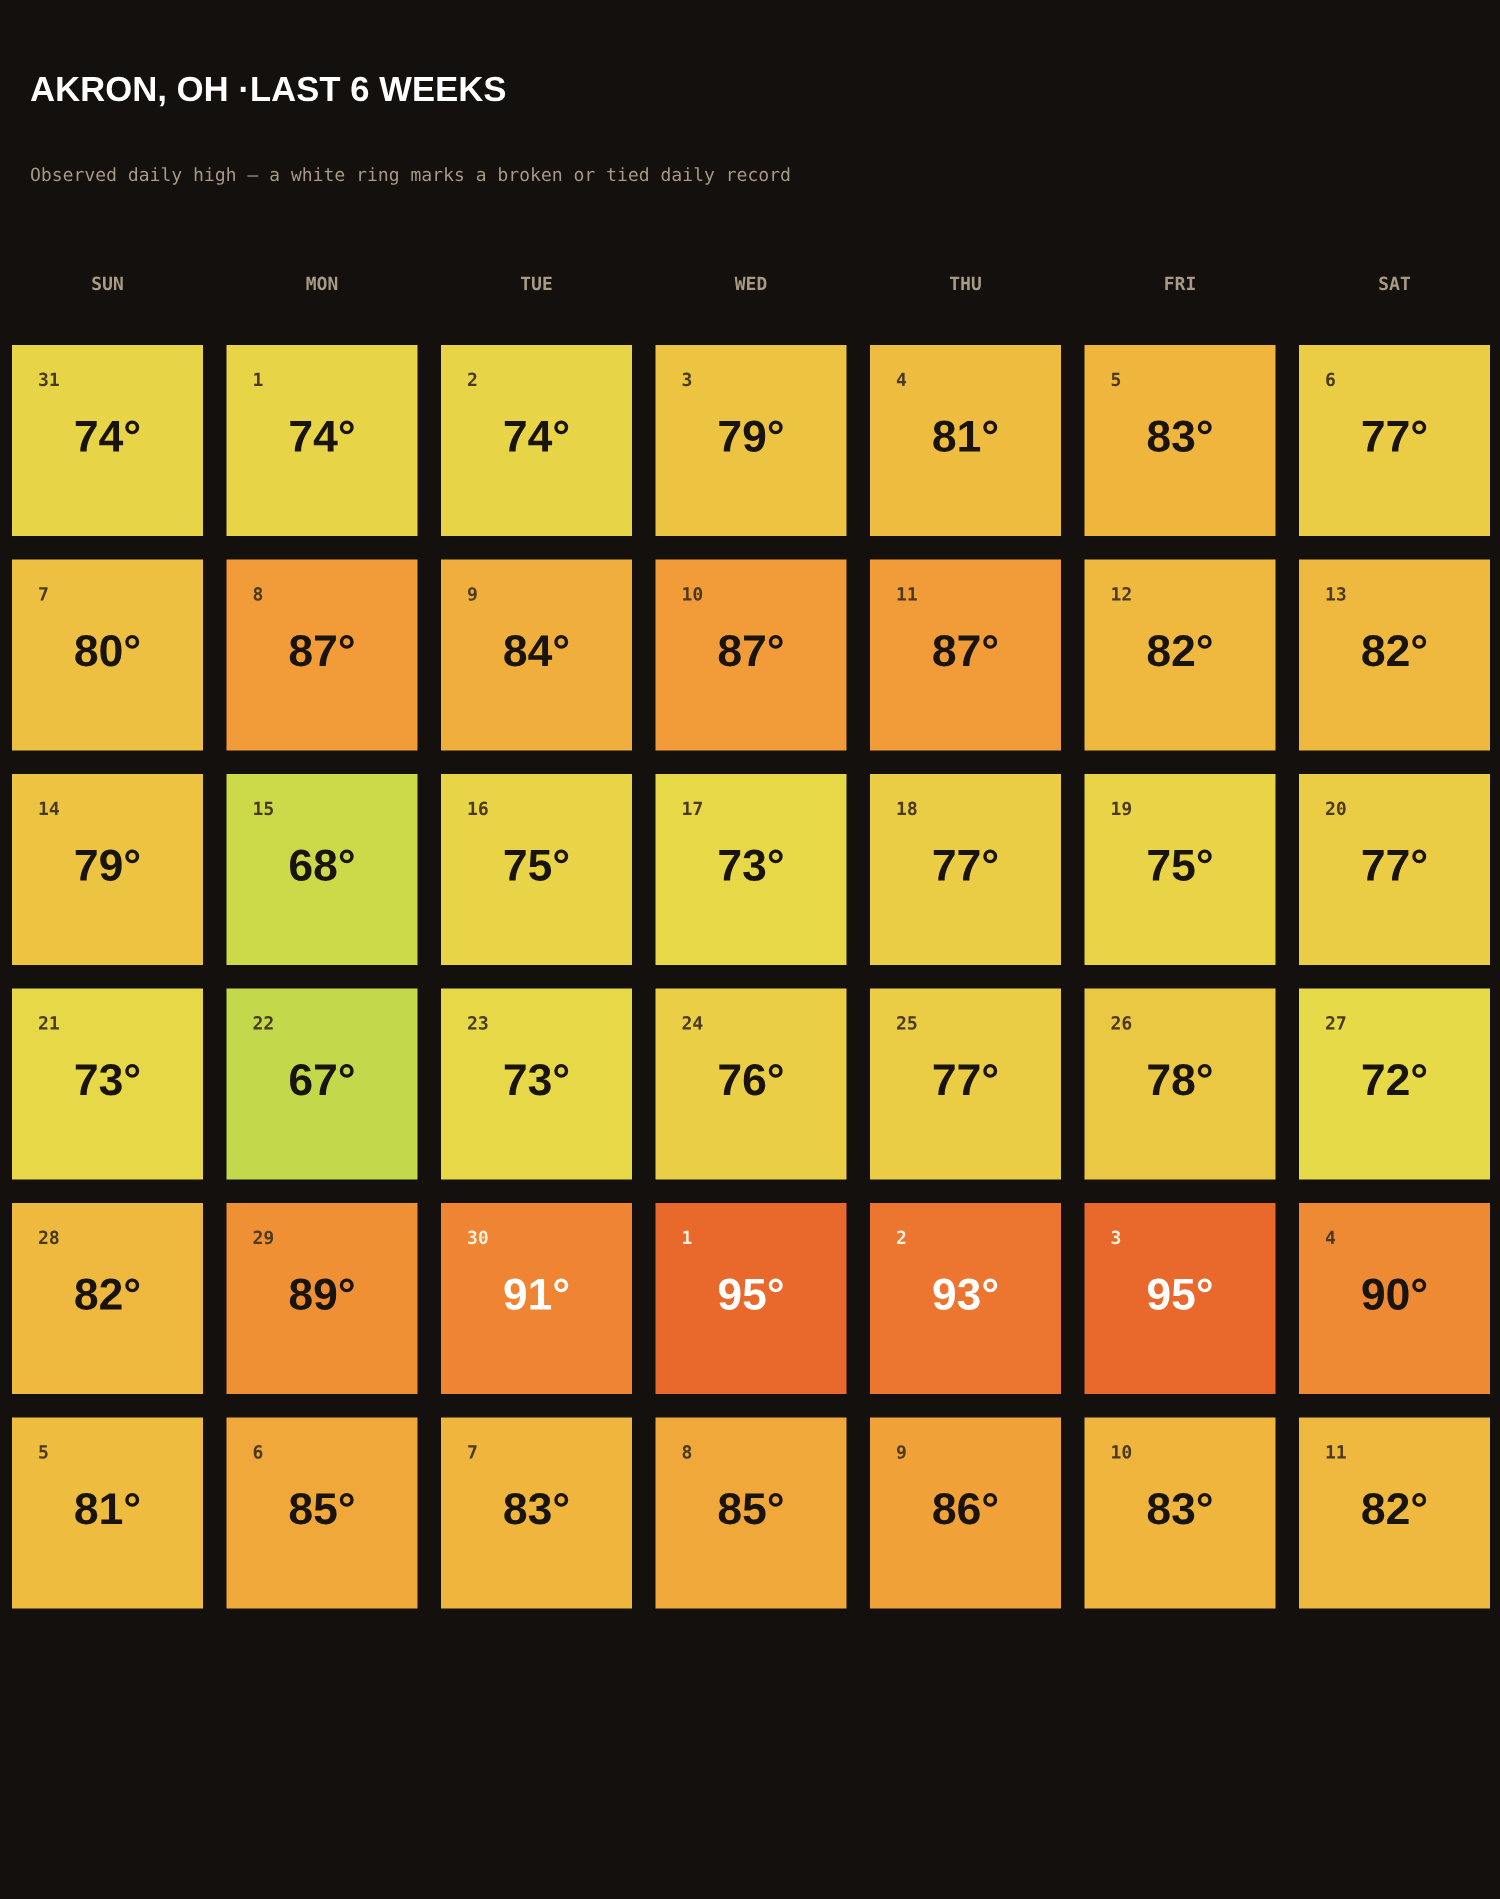  Describe the element at coordinates (750, 283) in the screenshot. I see `x-tick-label: WED` at that location.